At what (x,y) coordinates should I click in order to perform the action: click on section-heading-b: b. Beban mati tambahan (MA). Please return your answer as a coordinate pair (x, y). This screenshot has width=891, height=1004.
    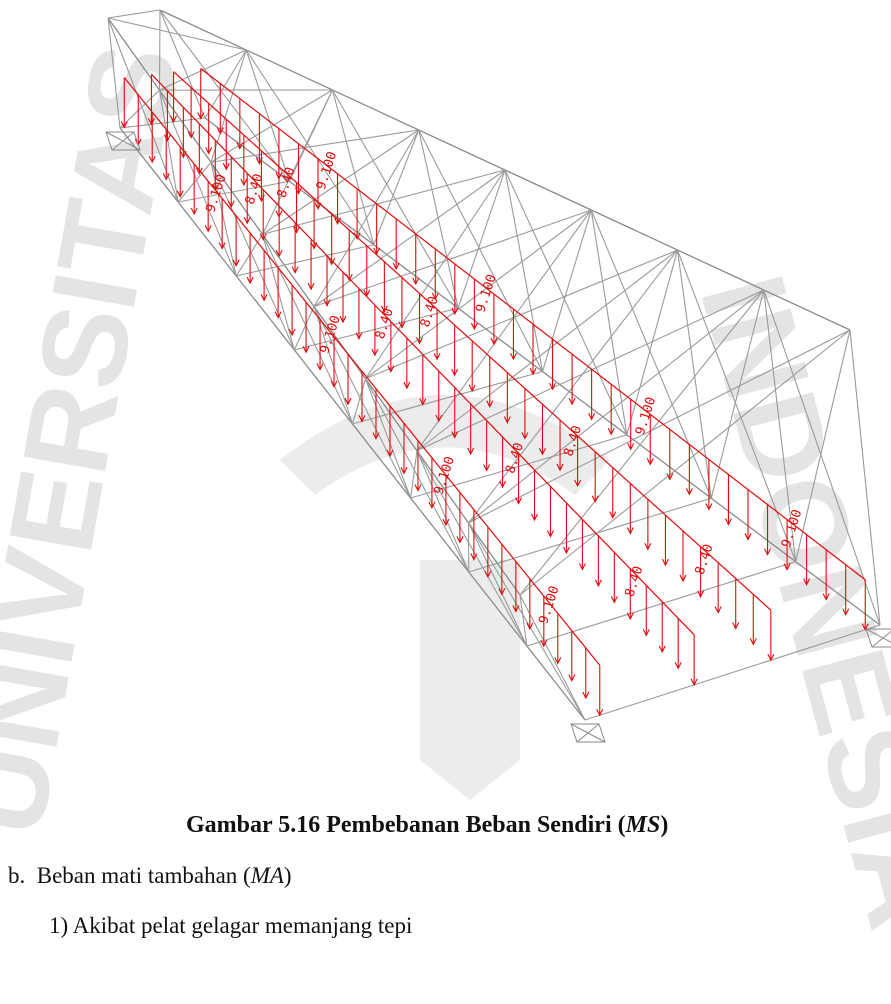
    Looking at the image, I should click on (150, 875).